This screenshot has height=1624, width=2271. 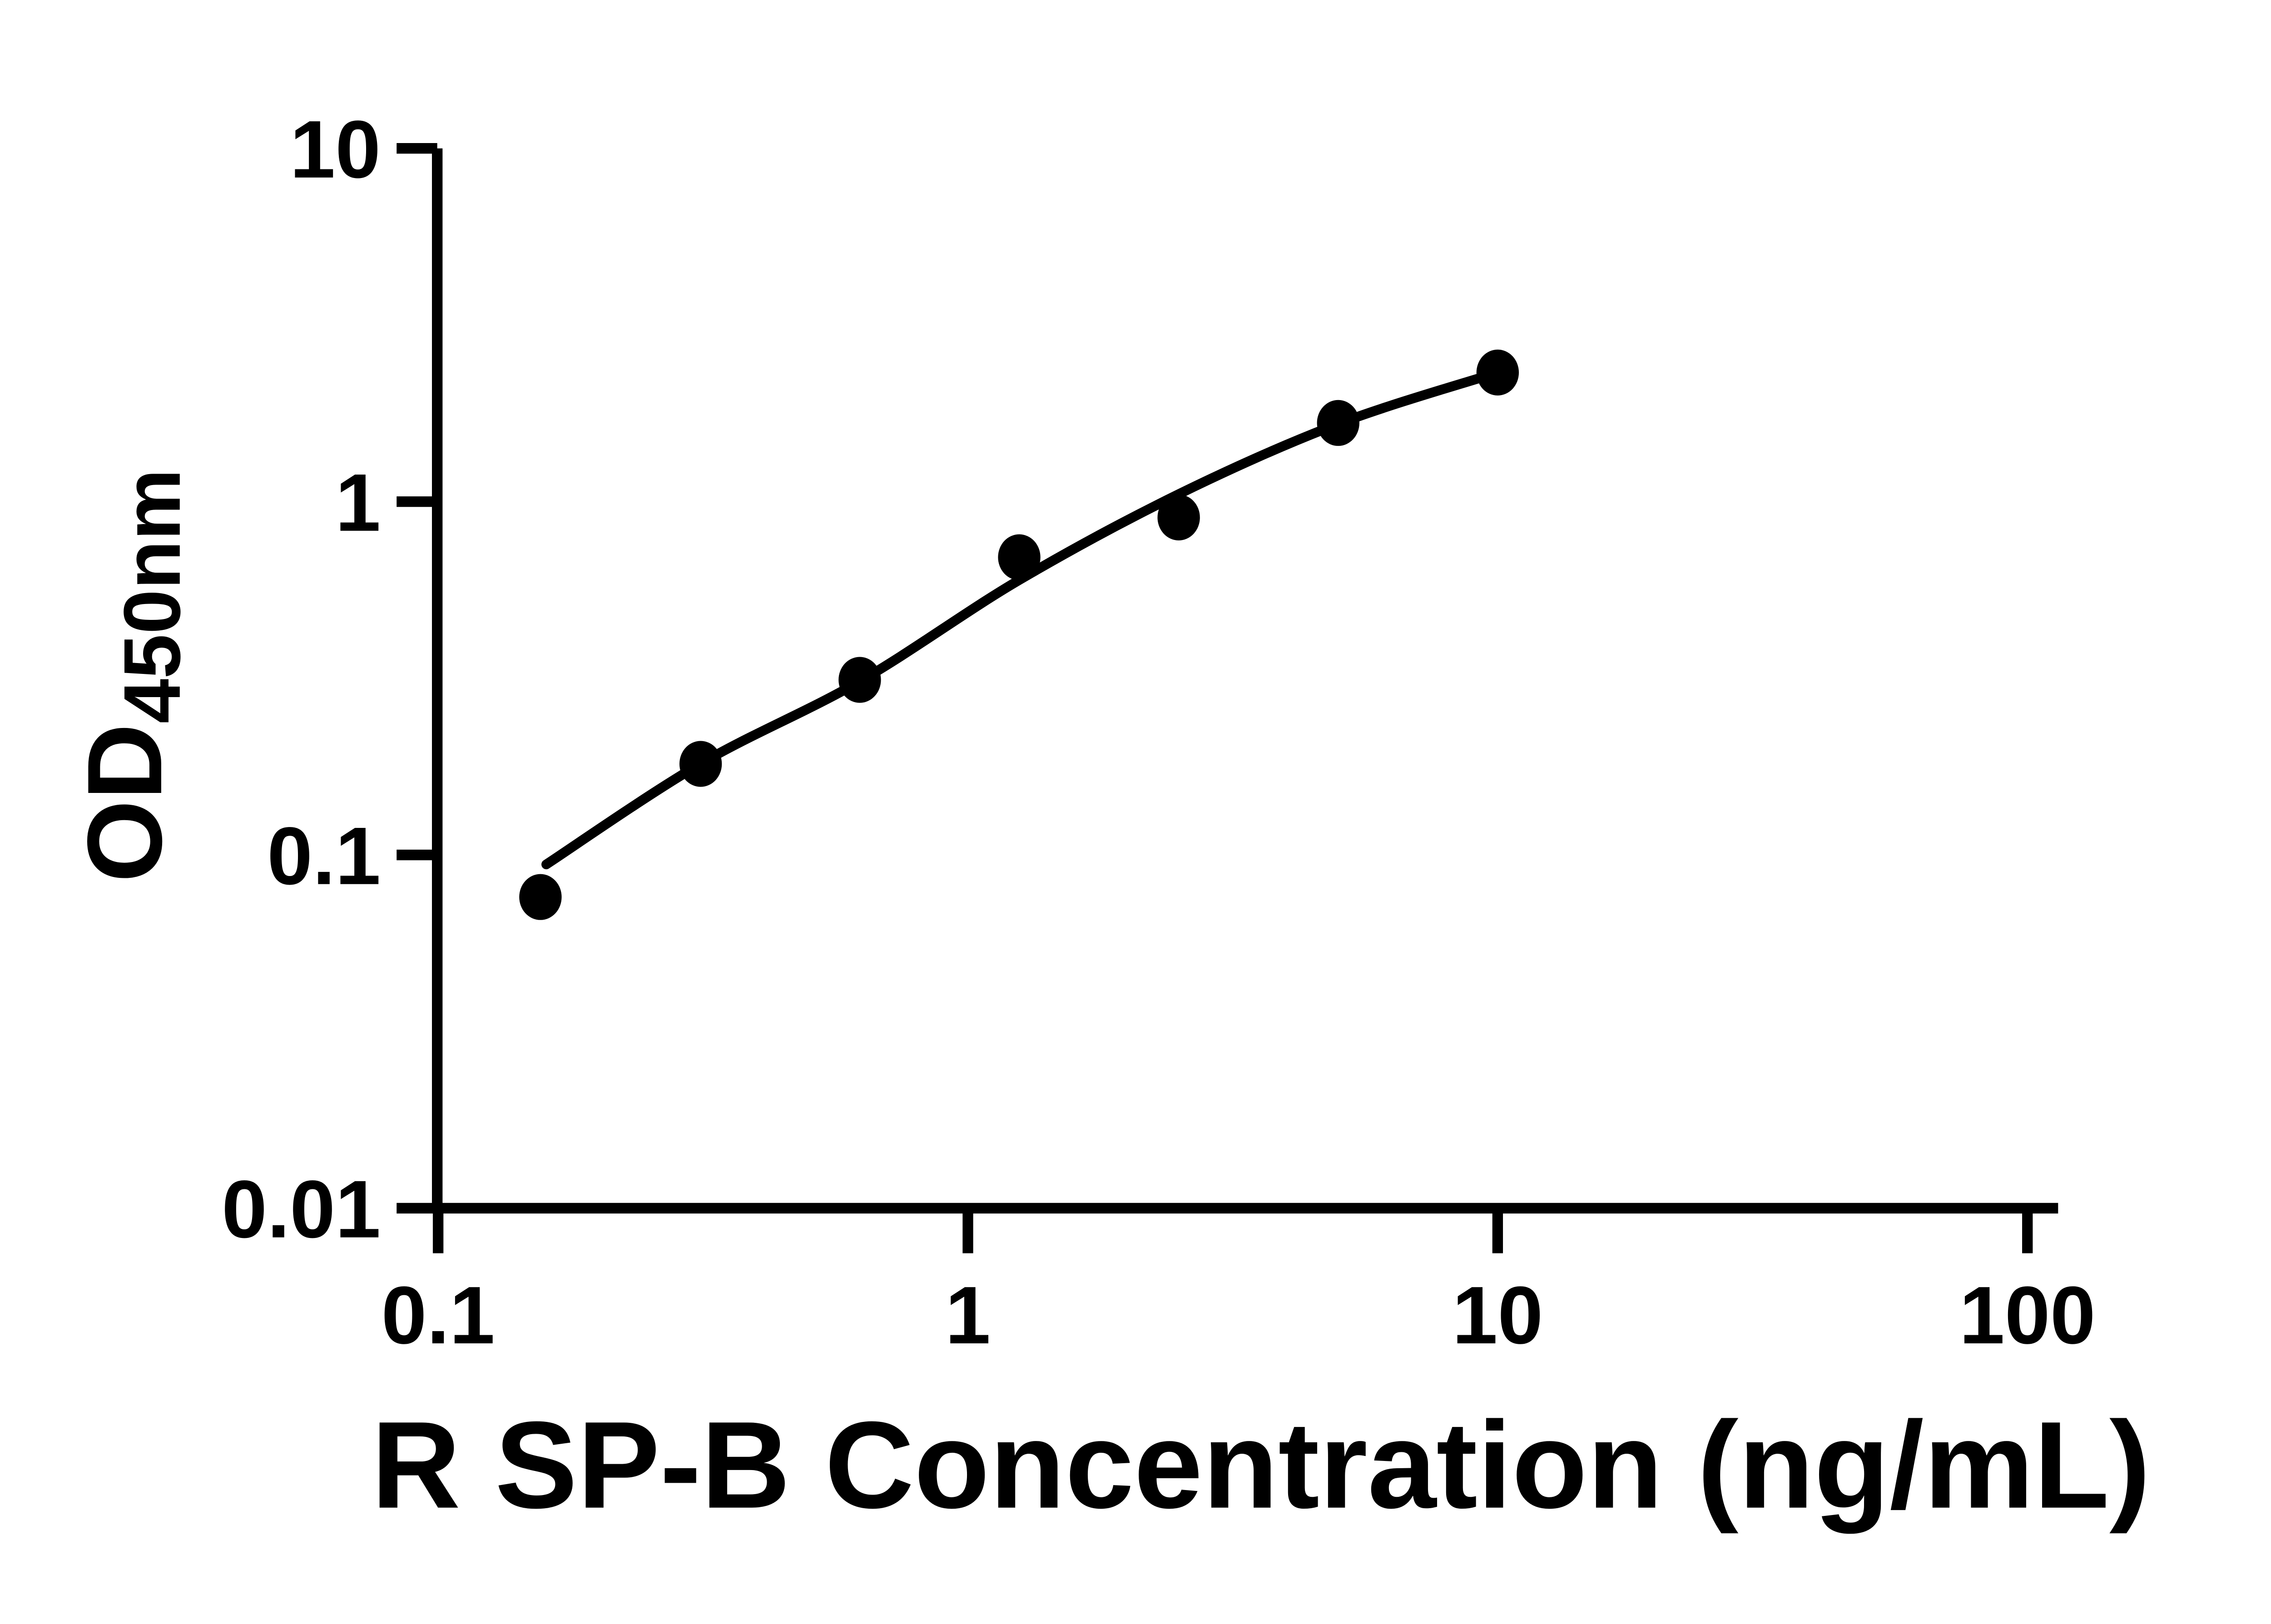 What do you see at coordinates (335, 149) in the screenshot?
I see `y-tick-label: 10` at bounding box center [335, 149].